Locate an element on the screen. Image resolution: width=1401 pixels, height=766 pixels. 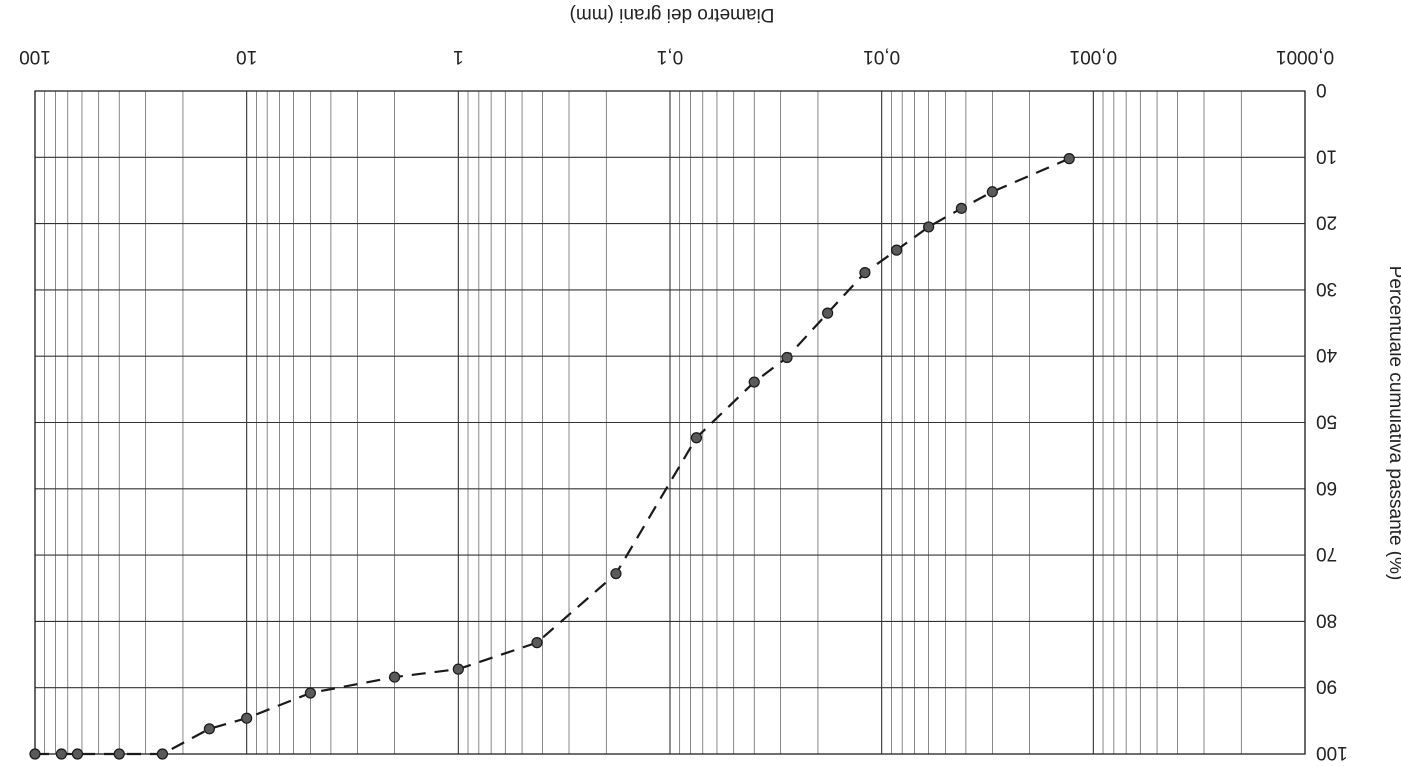
y-tick-labels: 0 10 20 30 40 50 60 70 80 90 100 is located at coordinates (1332, 421).